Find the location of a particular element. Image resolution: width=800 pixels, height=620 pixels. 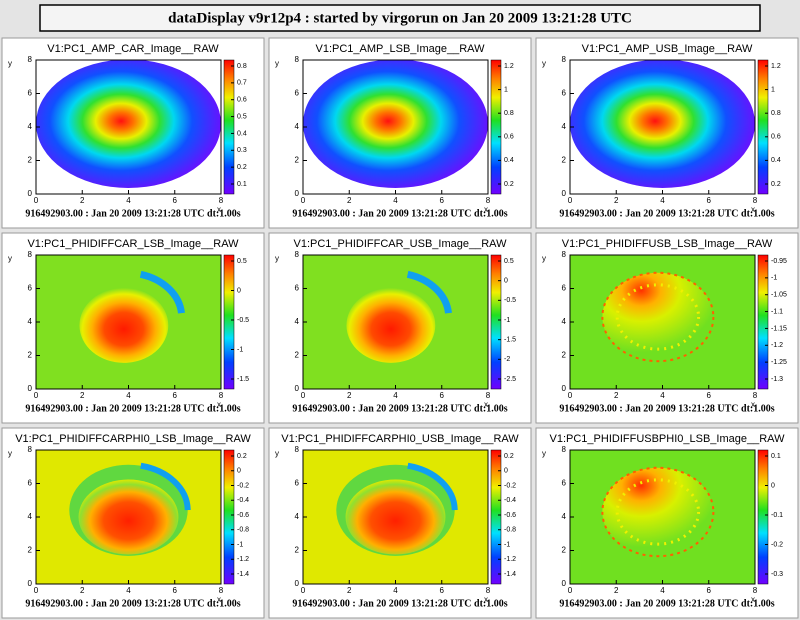

colorbar-tick-label: -0.1 is located at coordinates (777, 515).